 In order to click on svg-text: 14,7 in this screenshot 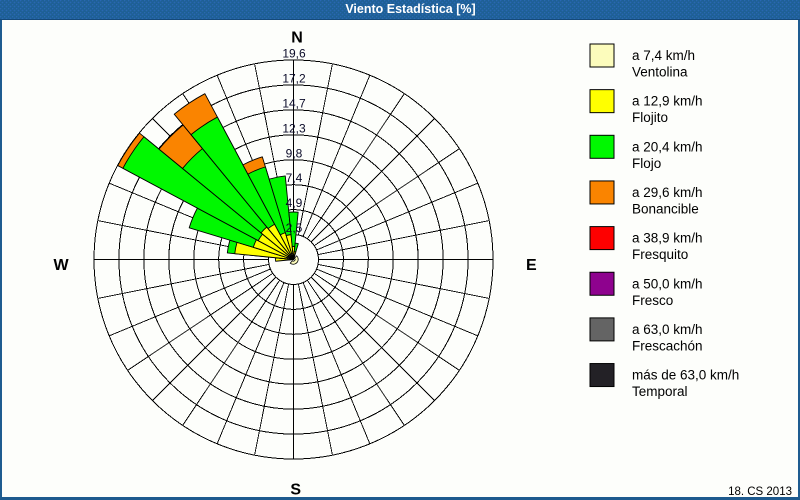, I will do `click(294, 103)`.